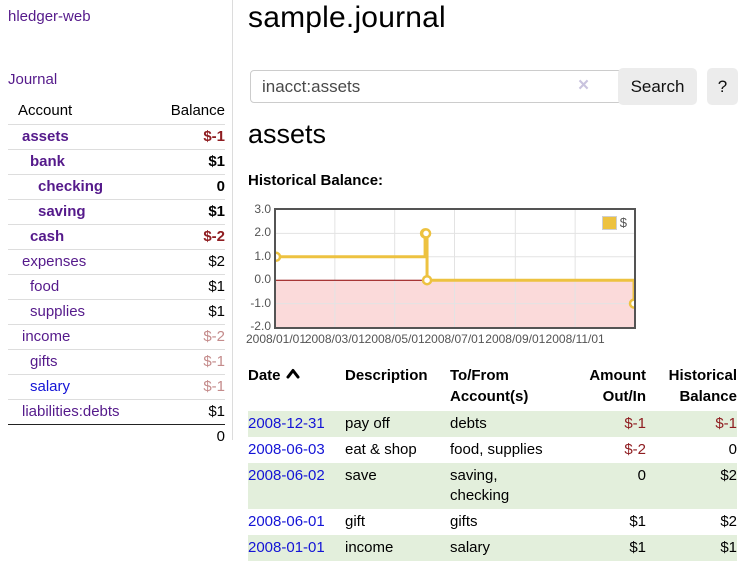 The height and width of the screenshot is (582, 742). What do you see at coordinates (46, 336) in the screenshot?
I see `account-link: income` at bounding box center [46, 336].